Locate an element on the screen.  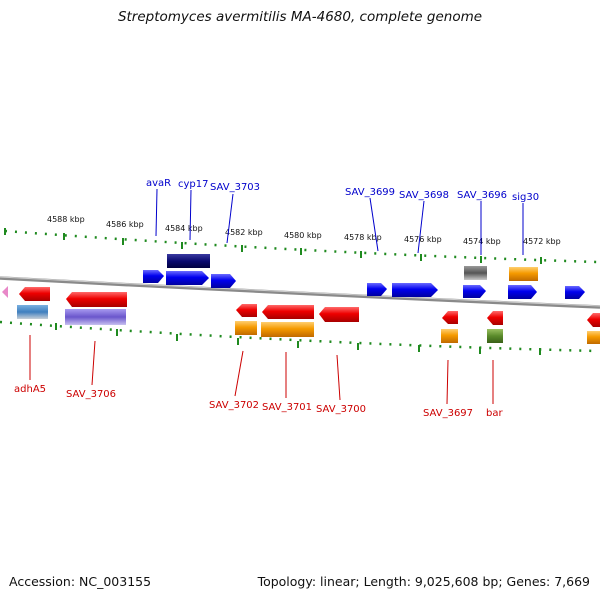
reverse-strand-genes is located at coordinates (301, 315).